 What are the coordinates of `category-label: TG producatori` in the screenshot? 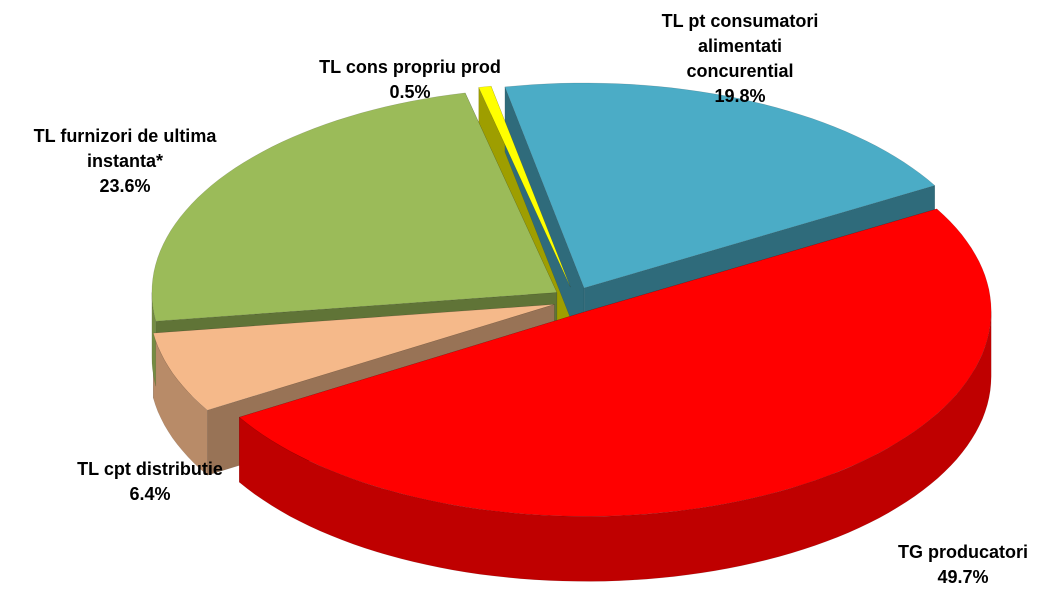 It's located at (963, 552).